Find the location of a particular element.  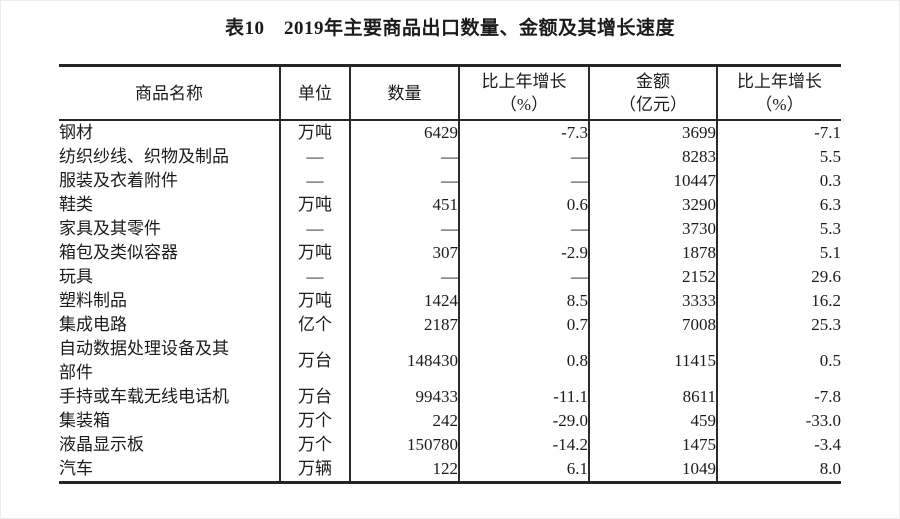

cell-commodity-name: 钢材 is located at coordinates (170, 132).